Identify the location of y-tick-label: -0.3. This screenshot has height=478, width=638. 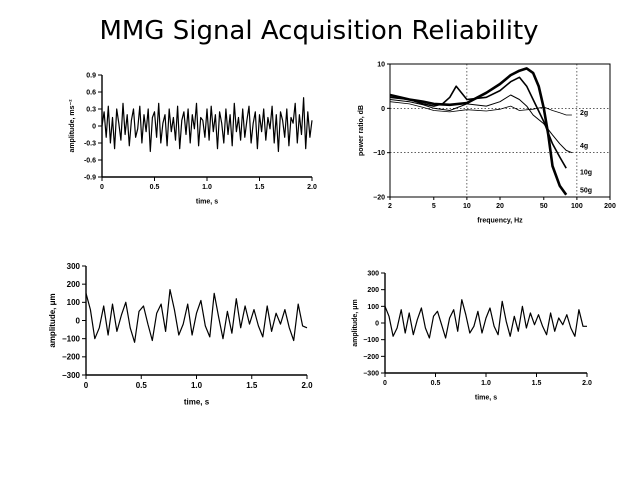
(90, 143).